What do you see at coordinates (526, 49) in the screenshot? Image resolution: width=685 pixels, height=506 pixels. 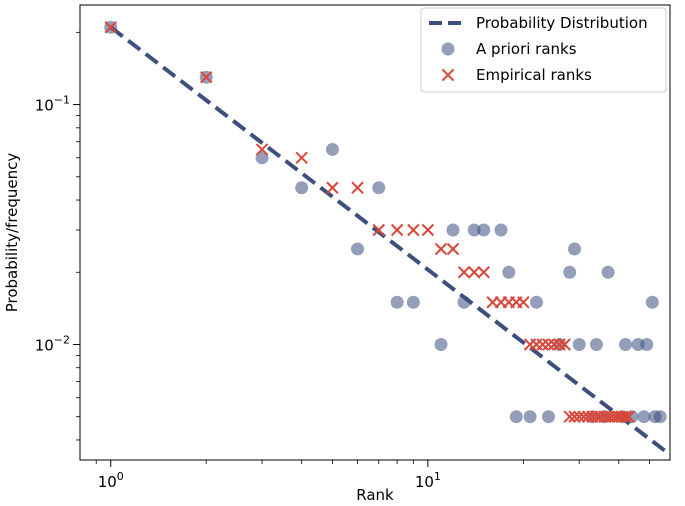 I see `legend-label-1: A priori ranks` at bounding box center [526, 49].